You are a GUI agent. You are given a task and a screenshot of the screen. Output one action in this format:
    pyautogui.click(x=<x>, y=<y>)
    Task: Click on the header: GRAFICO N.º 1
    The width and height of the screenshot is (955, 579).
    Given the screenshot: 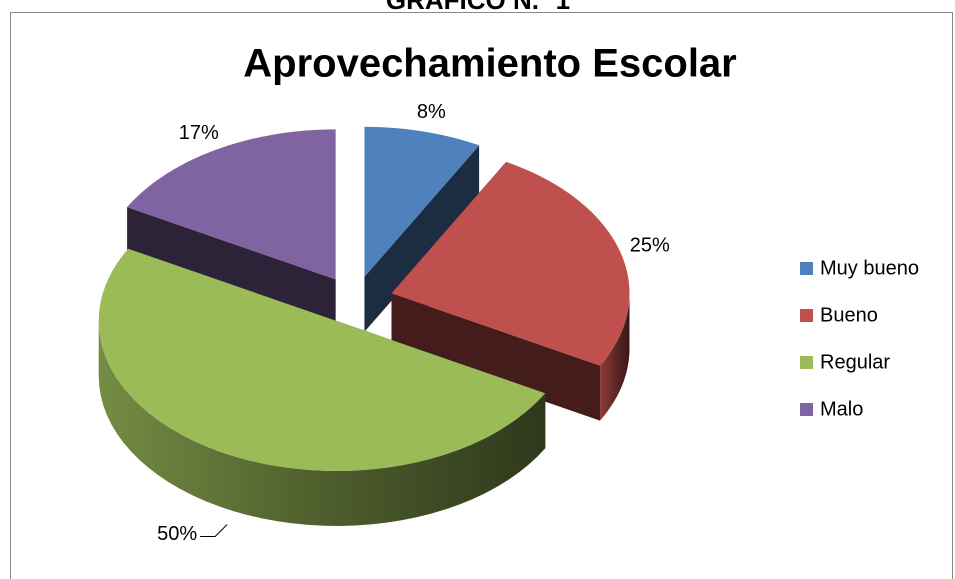 What is the action you would take?
    pyautogui.click(x=478, y=7)
    